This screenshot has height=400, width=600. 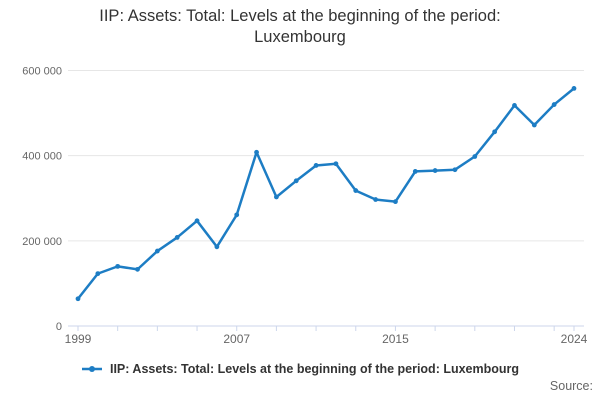 I want to click on y-axis-label: 600 000, so click(x=42, y=72).